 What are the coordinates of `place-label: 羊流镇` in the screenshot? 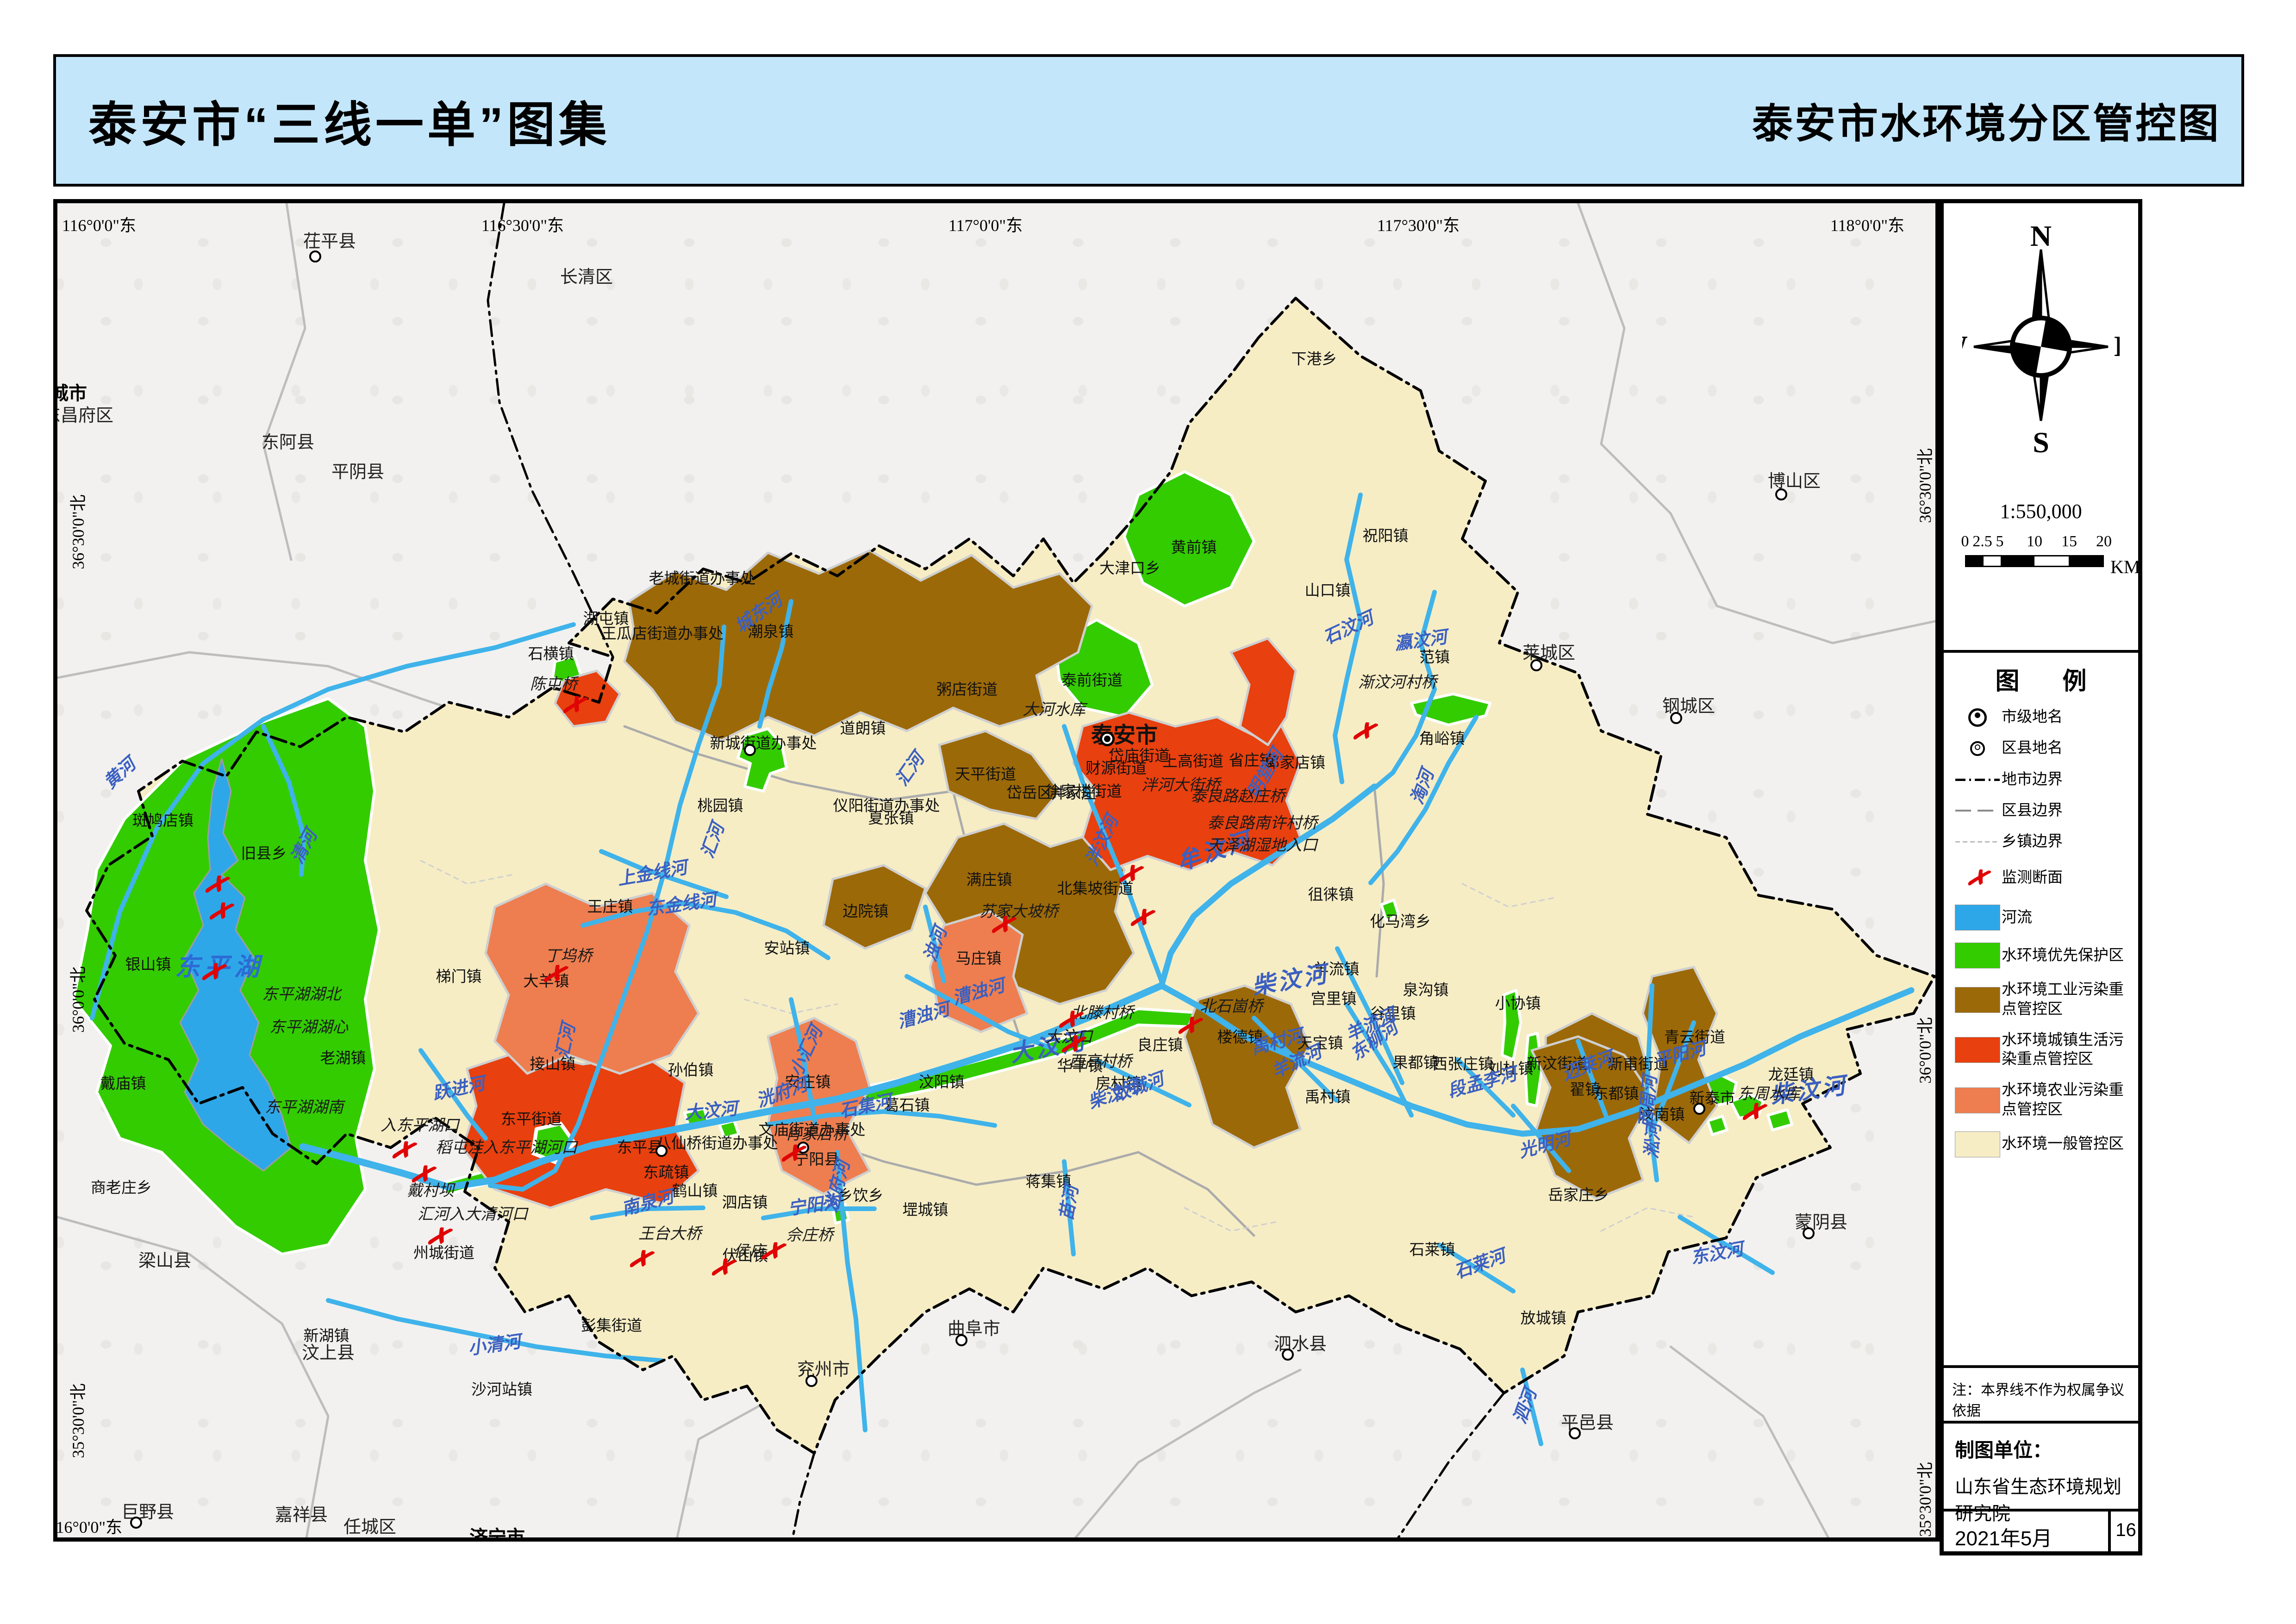 It's located at (1336, 969).